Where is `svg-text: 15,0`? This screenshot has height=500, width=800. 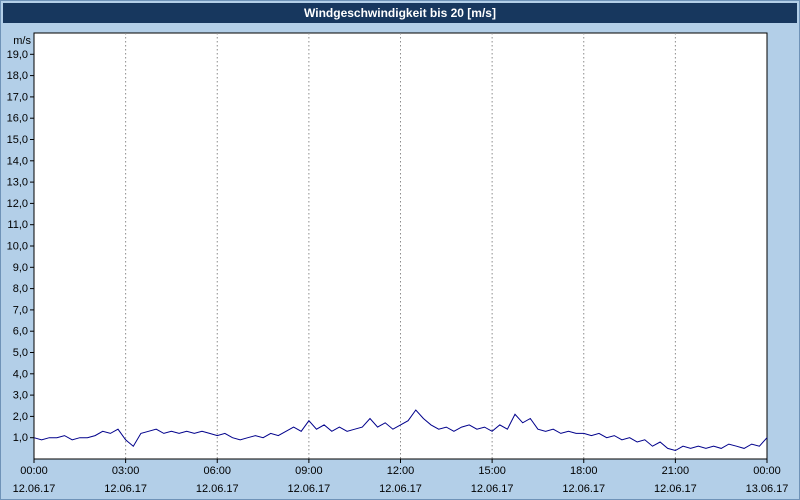 svg-text: 15,0 is located at coordinates (17, 140).